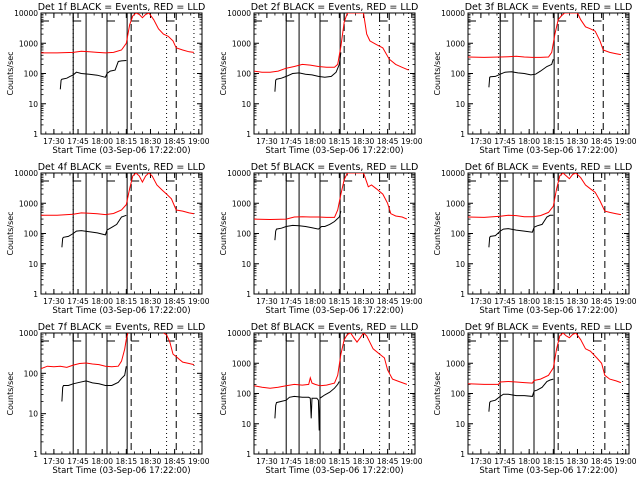  What do you see at coordinates (549, 167) in the screenshot?
I see `panel-title: Det 6f BLACK = Events, RED = LLD` at bounding box center [549, 167].